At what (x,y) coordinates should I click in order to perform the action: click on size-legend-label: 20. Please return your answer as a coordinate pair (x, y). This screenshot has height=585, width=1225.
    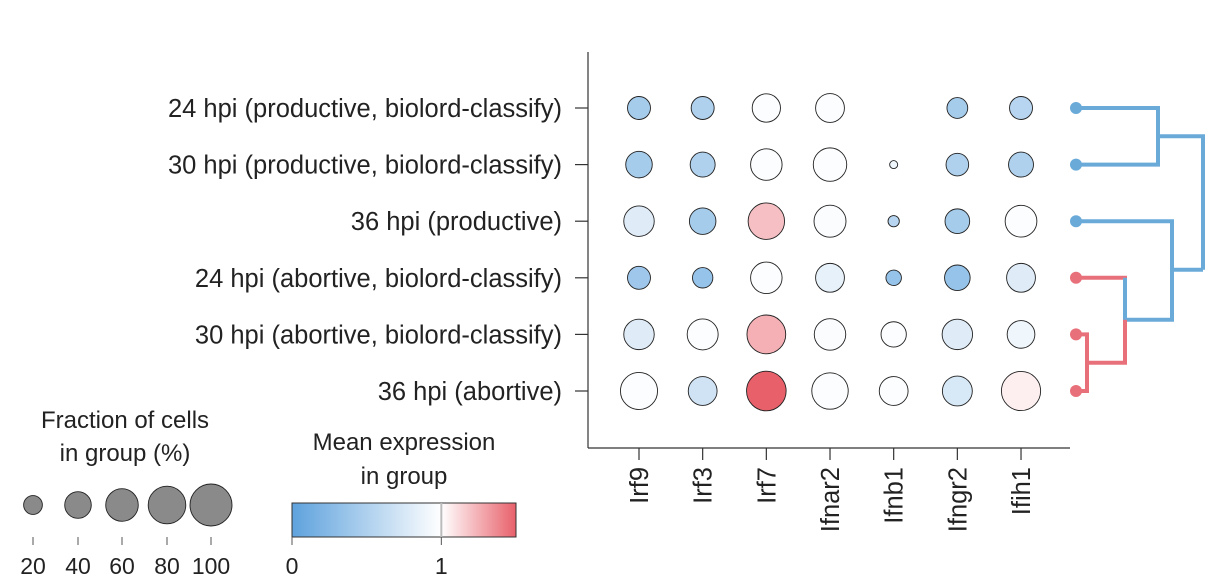
    Looking at the image, I should click on (33, 566).